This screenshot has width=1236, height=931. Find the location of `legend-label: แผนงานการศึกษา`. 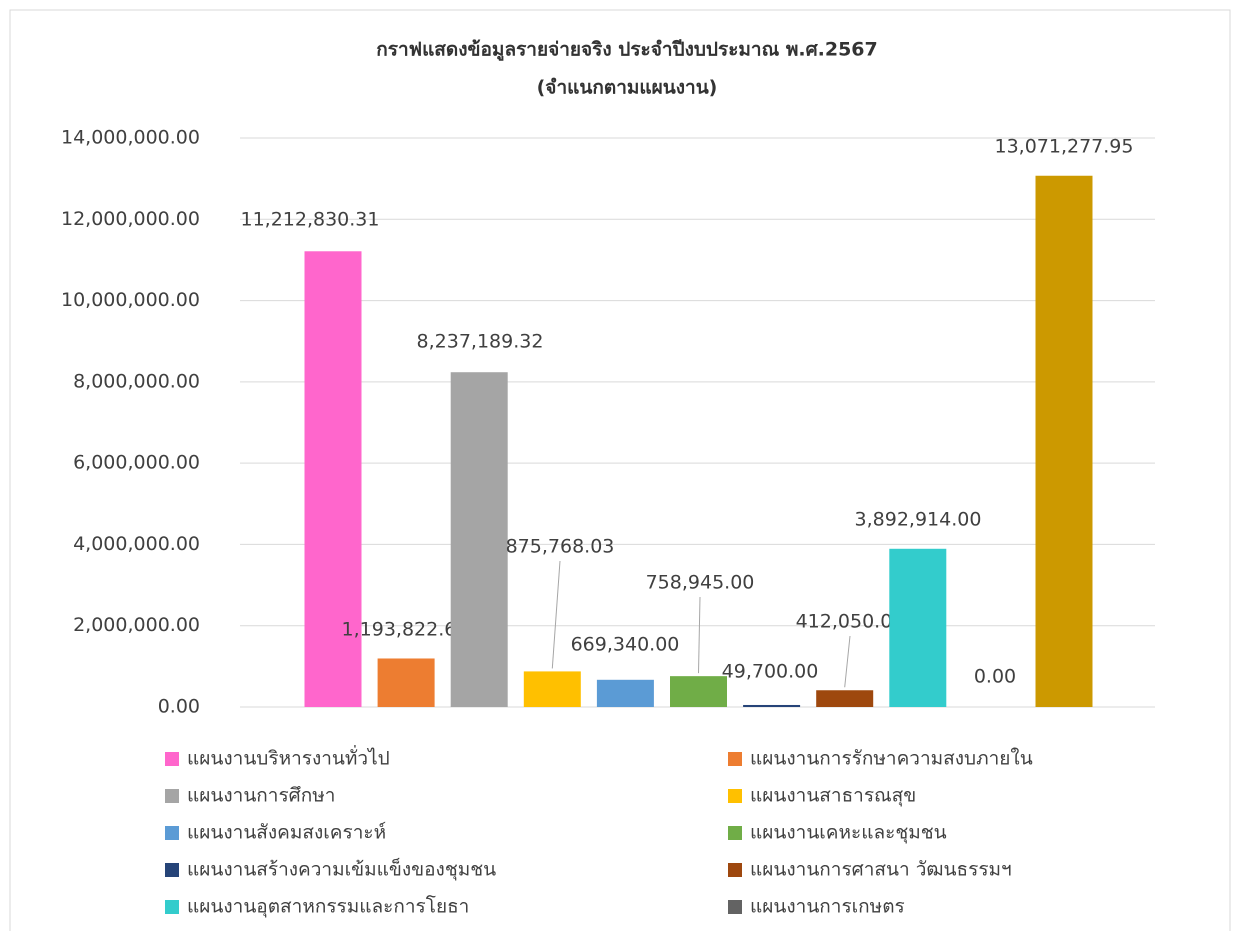

legend-label: แผนงานการศึกษา is located at coordinates (261, 796).